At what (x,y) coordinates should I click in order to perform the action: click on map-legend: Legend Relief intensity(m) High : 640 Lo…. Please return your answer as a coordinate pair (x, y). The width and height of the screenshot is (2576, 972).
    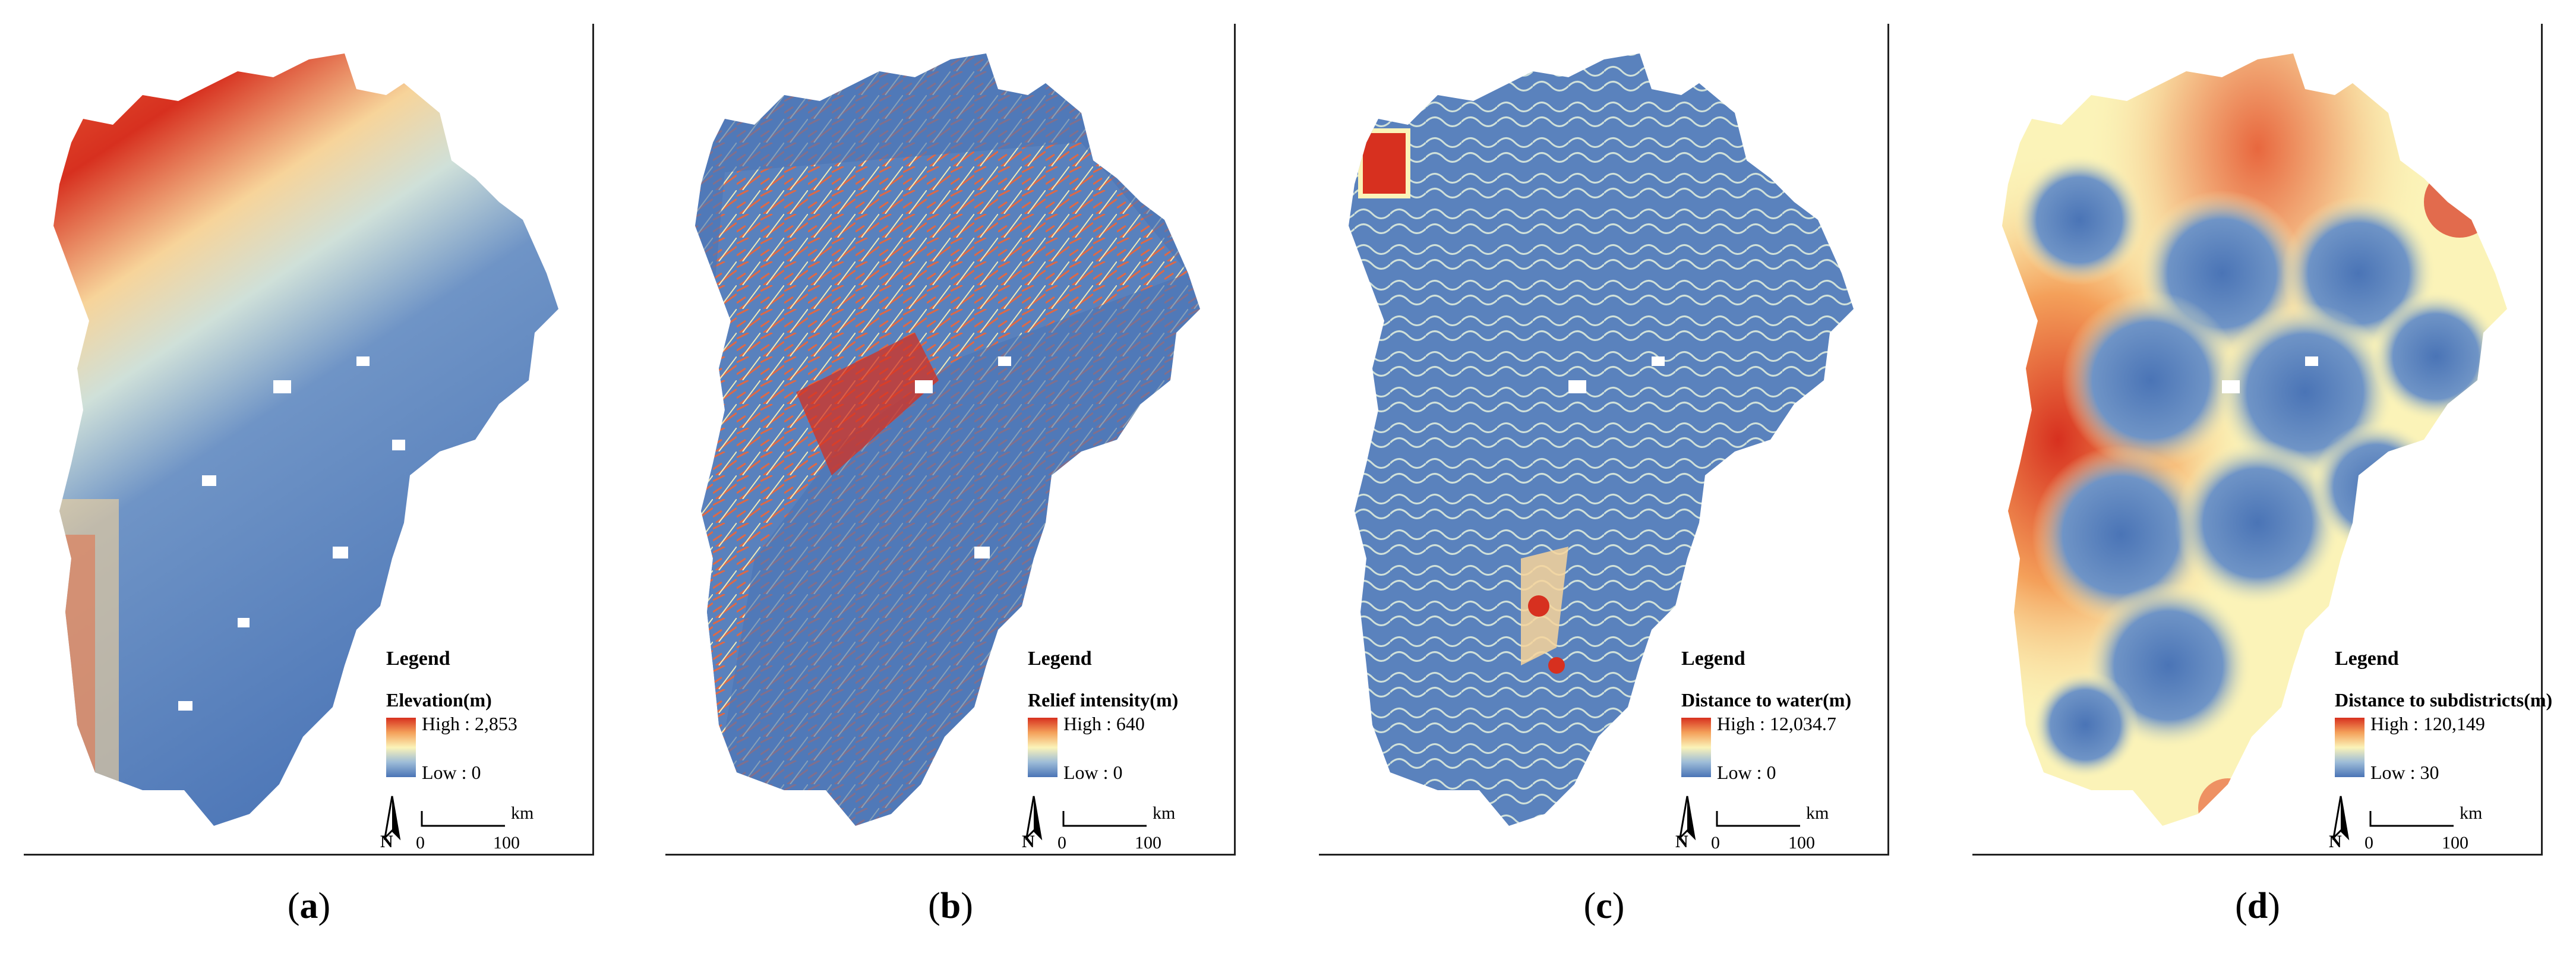
    Looking at the image, I should click on (1129, 715).